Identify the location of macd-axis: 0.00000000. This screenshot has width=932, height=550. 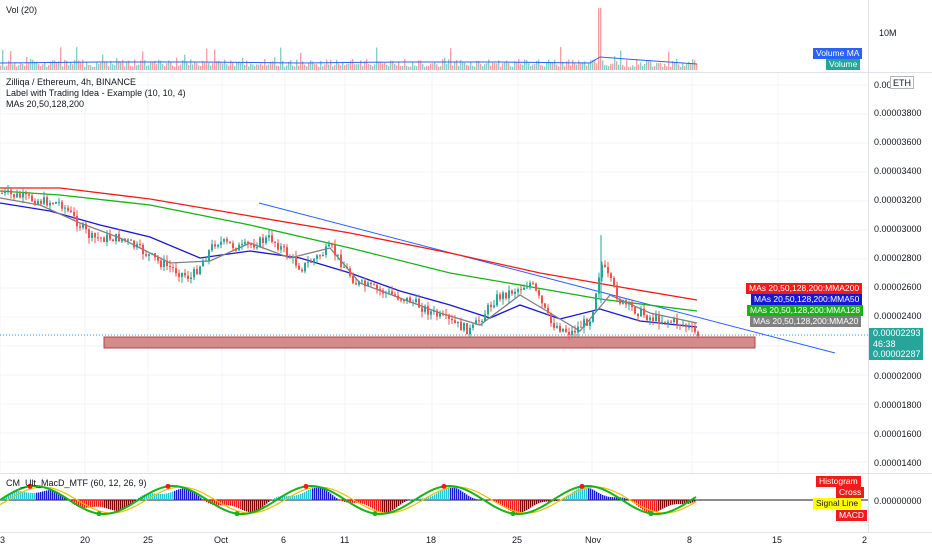
(900, 503).